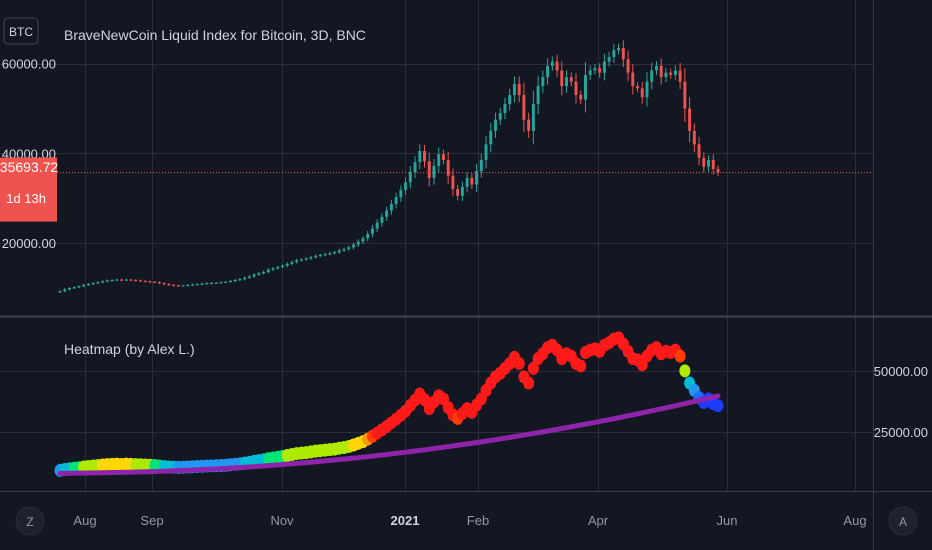 The height and width of the screenshot is (550, 932). What do you see at coordinates (151, 520) in the screenshot?
I see `time-axis-tick: Sep` at bounding box center [151, 520].